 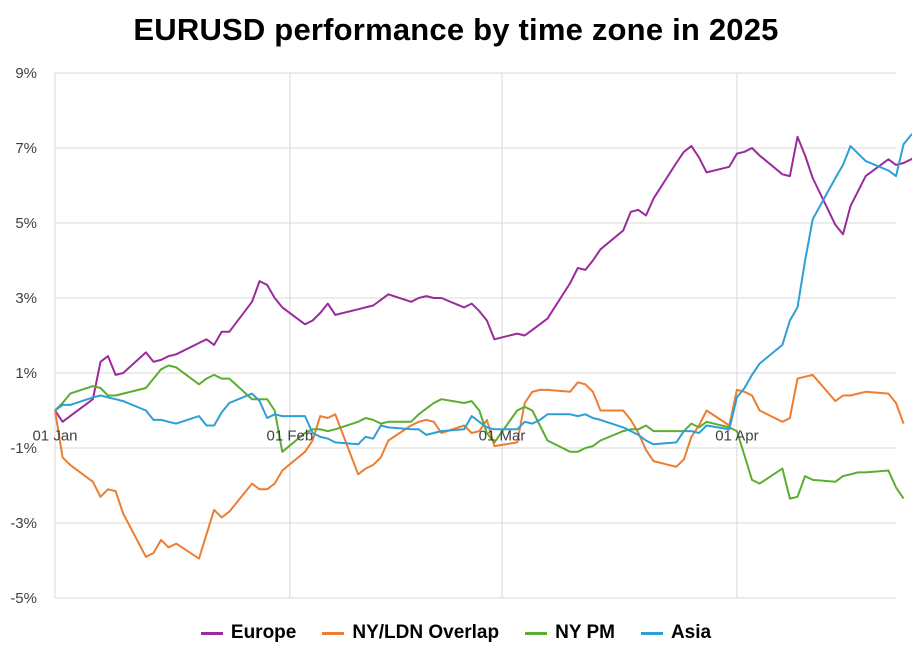 I want to click on y-tick-label: 3%, so click(x=26, y=298).